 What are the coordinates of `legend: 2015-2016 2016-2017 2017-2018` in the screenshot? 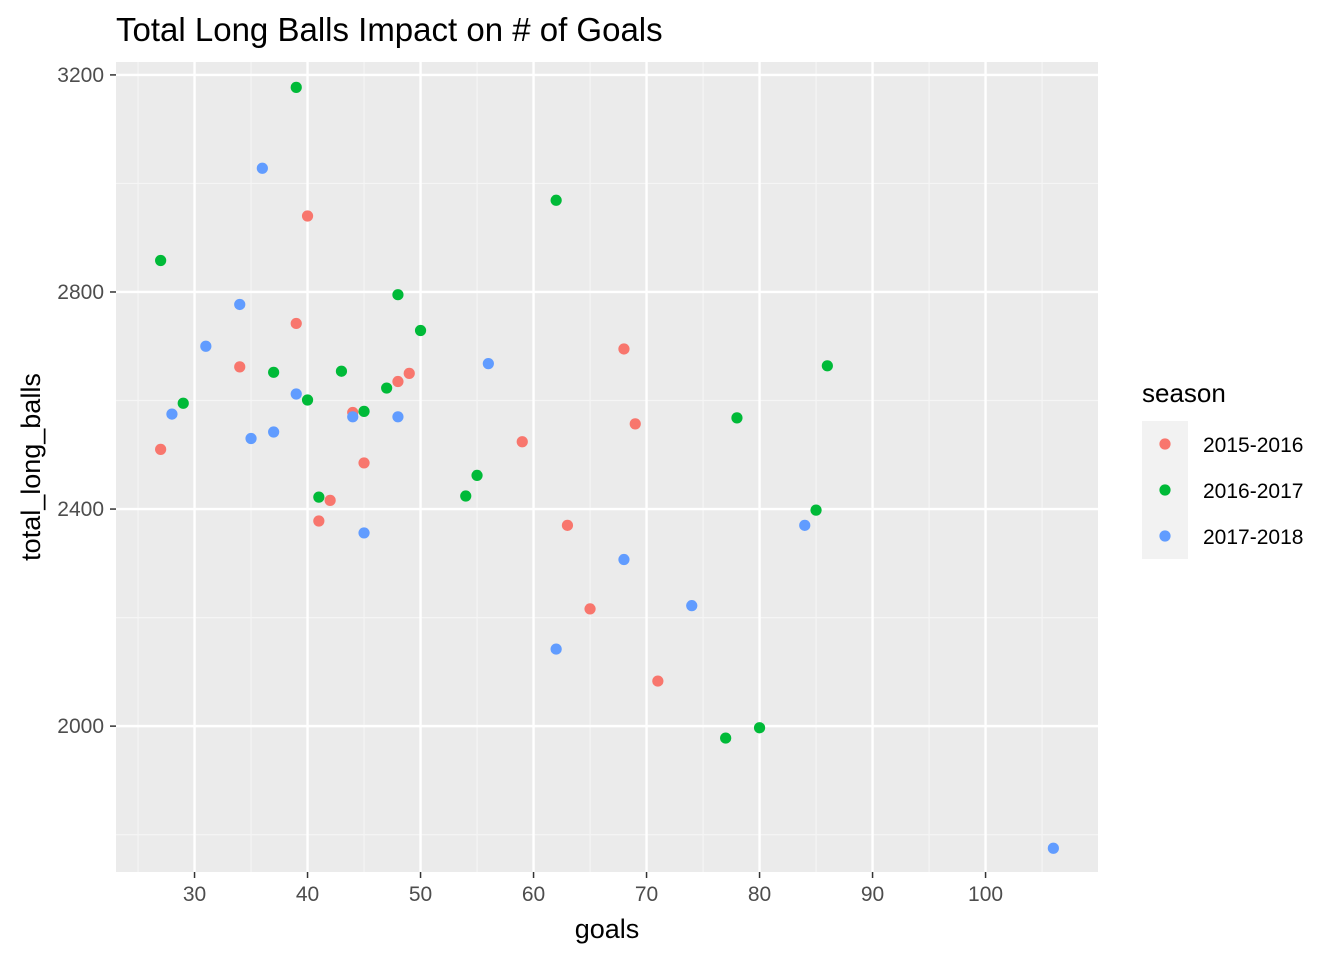 It's located at (1222, 490).